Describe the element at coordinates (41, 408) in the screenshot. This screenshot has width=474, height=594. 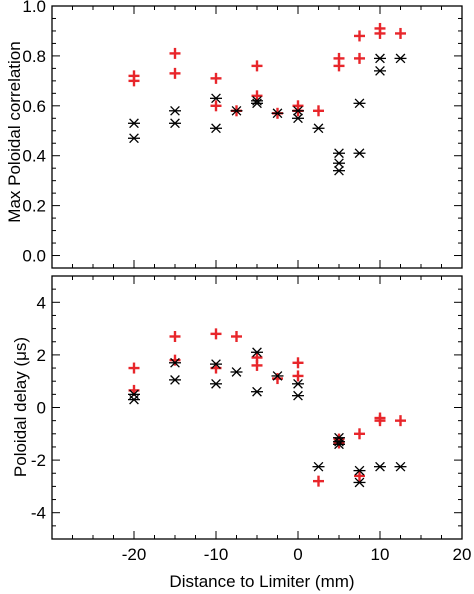
I see `bottom-ytick-label: 0` at that location.